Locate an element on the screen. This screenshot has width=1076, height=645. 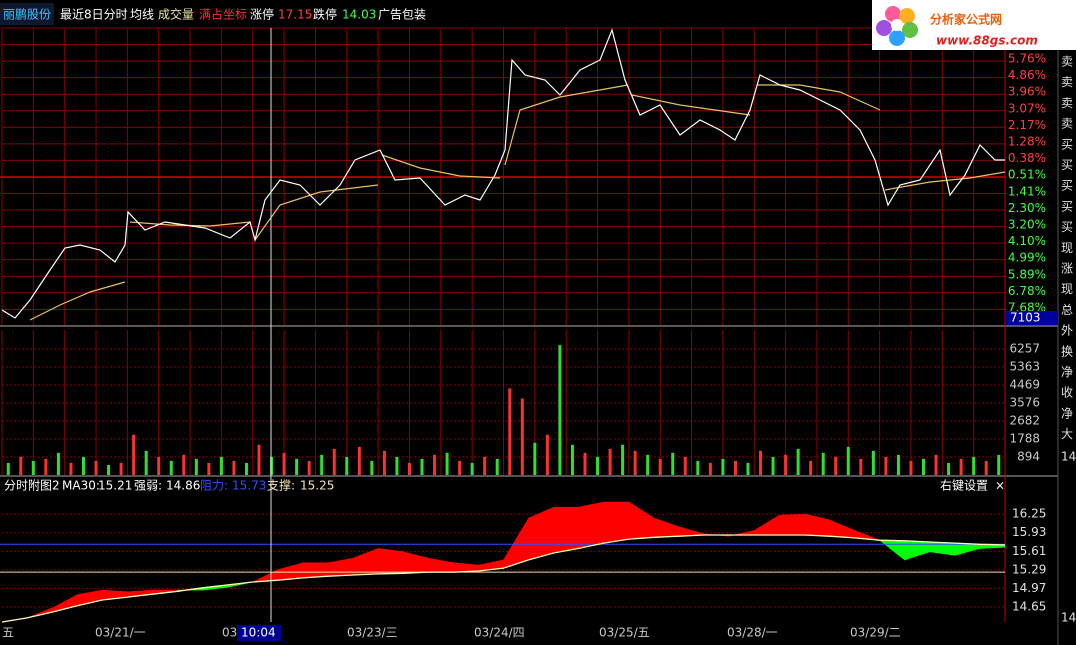
indicator-tick-label: 15.29 is located at coordinates (1029, 569).